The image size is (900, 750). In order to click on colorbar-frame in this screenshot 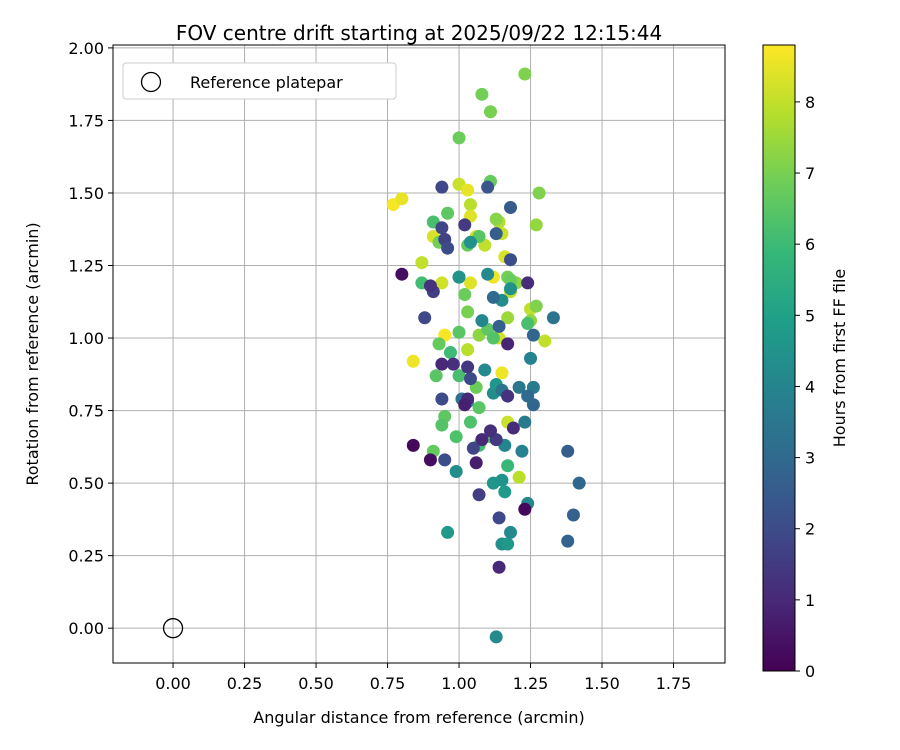, I will do `click(779, 358)`.